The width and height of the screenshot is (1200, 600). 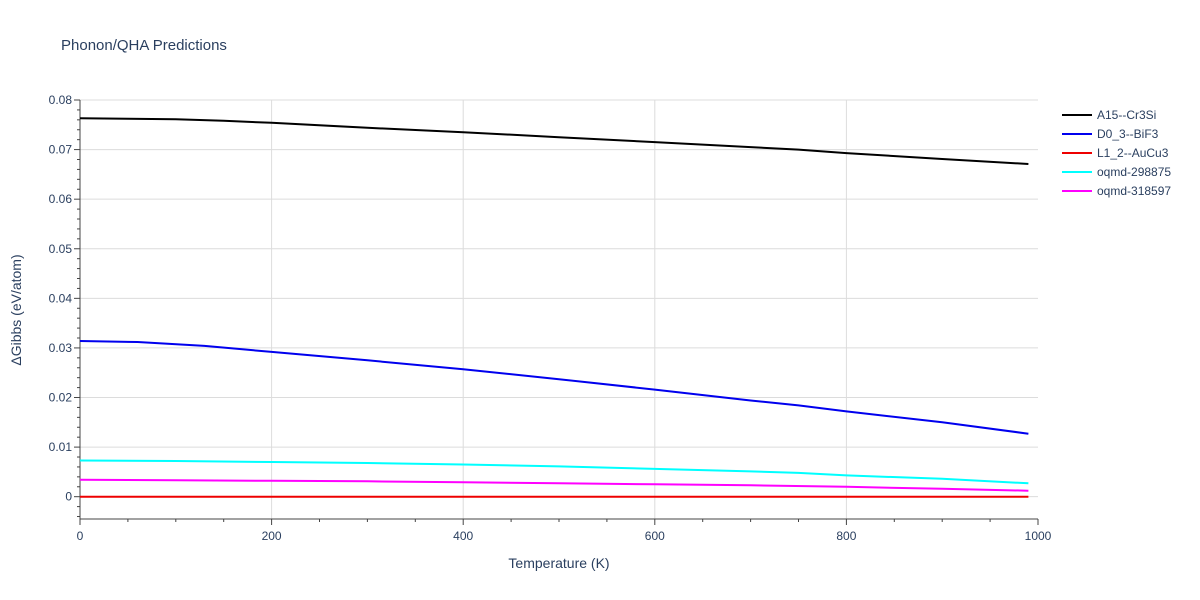 What do you see at coordinates (144, 45) in the screenshot?
I see `chart-title: Phonon/QHA Predictions` at bounding box center [144, 45].